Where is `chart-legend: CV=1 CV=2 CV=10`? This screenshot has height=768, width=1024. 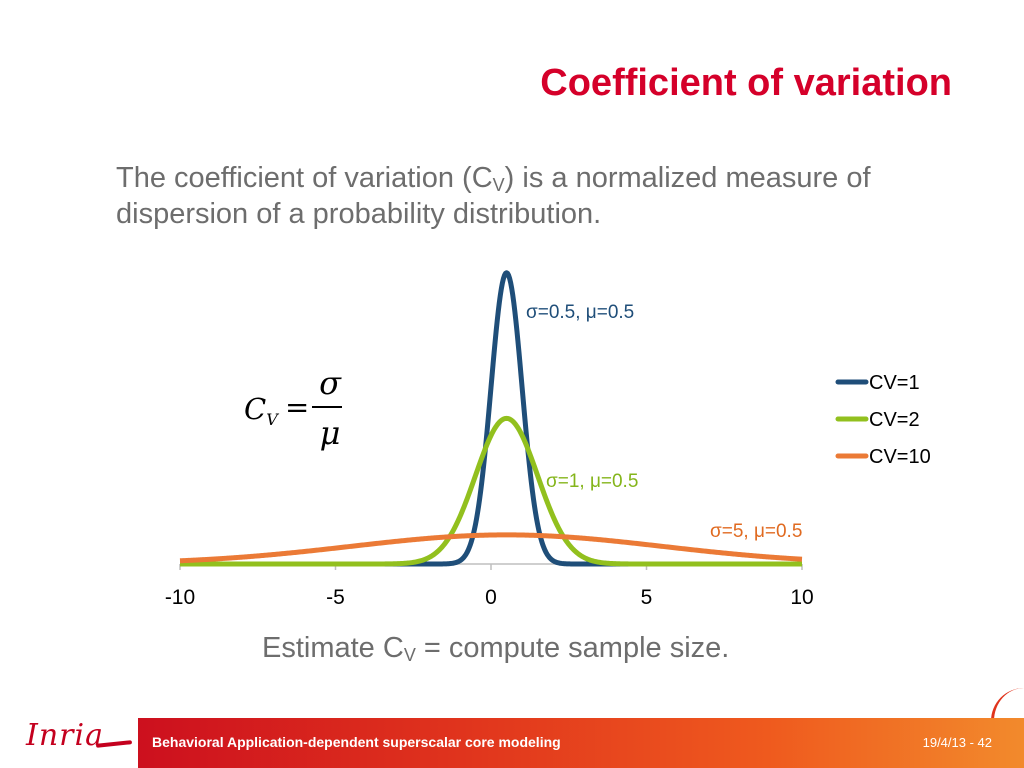 chart-legend: CV=1 CV=2 CV=10 is located at coordinates (883, 420).